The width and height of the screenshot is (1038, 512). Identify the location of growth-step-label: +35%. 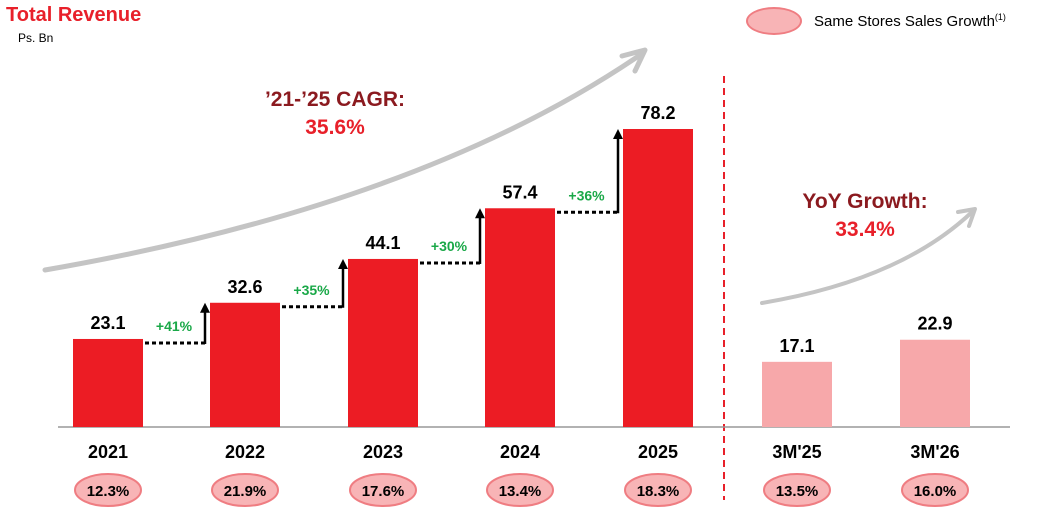
(311, 290).